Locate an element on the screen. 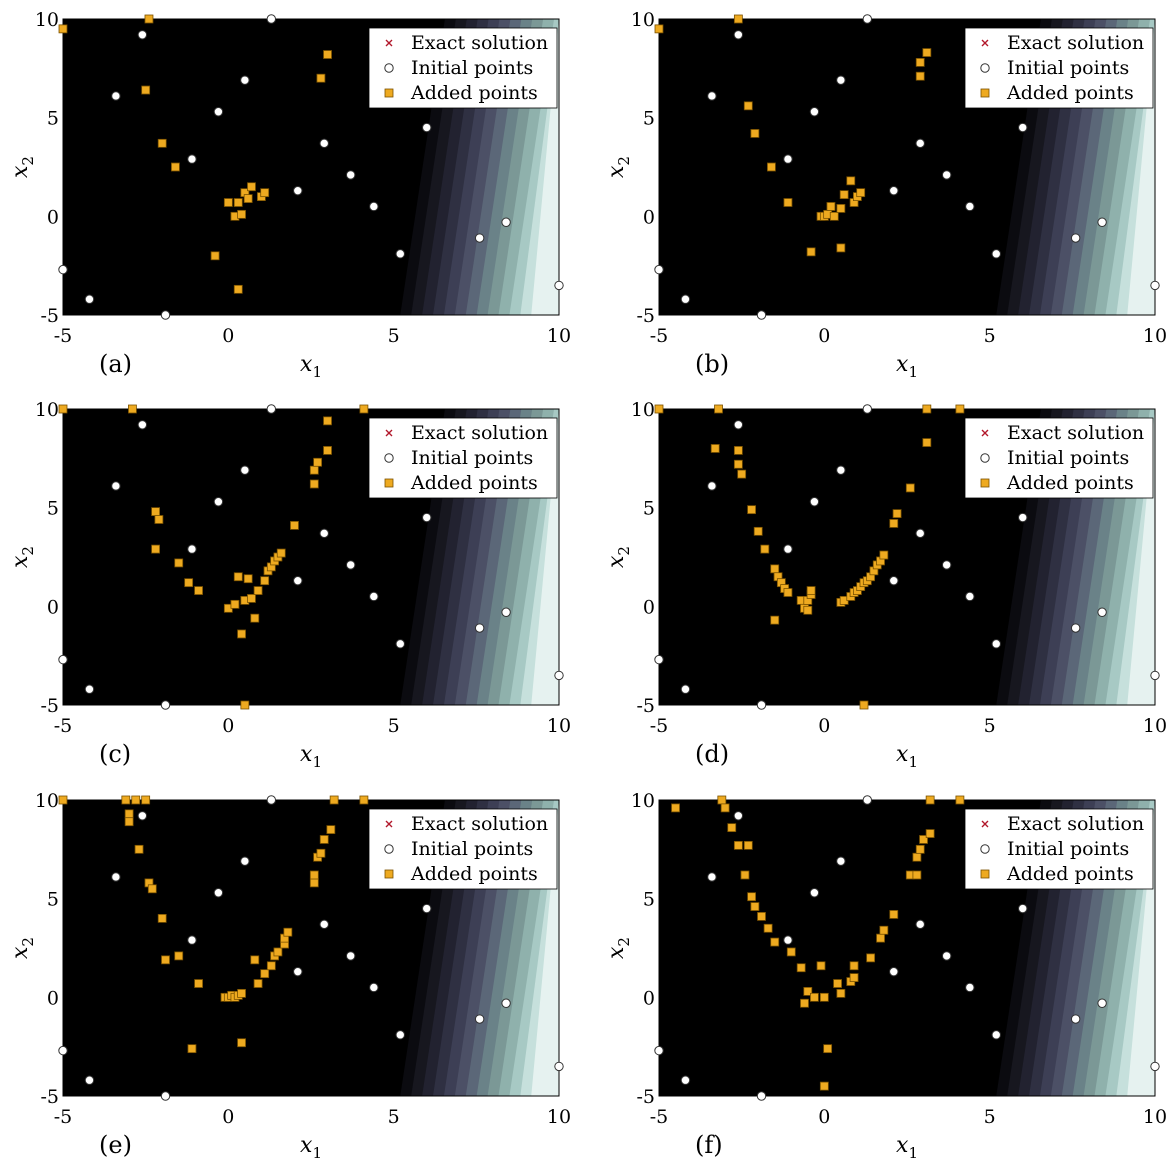  y-tick-label: 5 is located at coordinates (649, 119).